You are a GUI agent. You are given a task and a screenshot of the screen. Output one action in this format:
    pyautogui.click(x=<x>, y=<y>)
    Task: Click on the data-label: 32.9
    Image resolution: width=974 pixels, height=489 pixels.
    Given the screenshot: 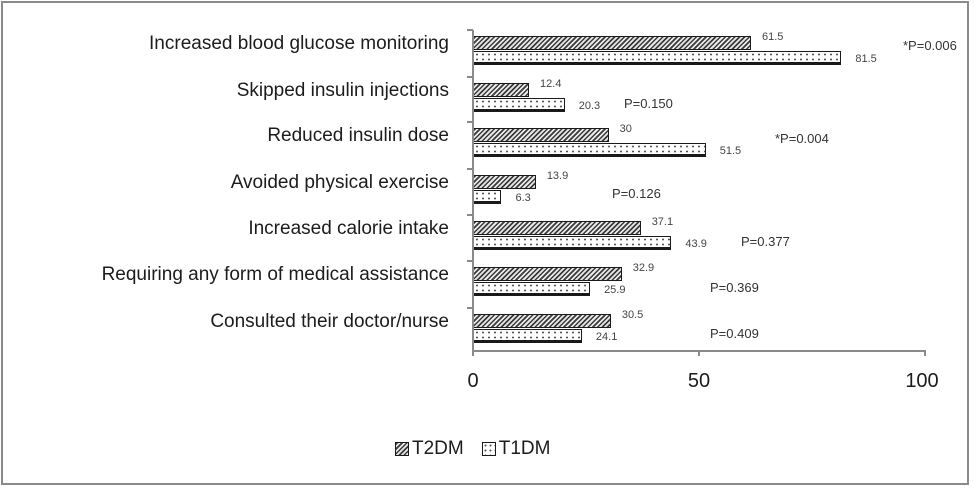 What is the action you would take?
    pyautogui.click(x=643, y=268)
    